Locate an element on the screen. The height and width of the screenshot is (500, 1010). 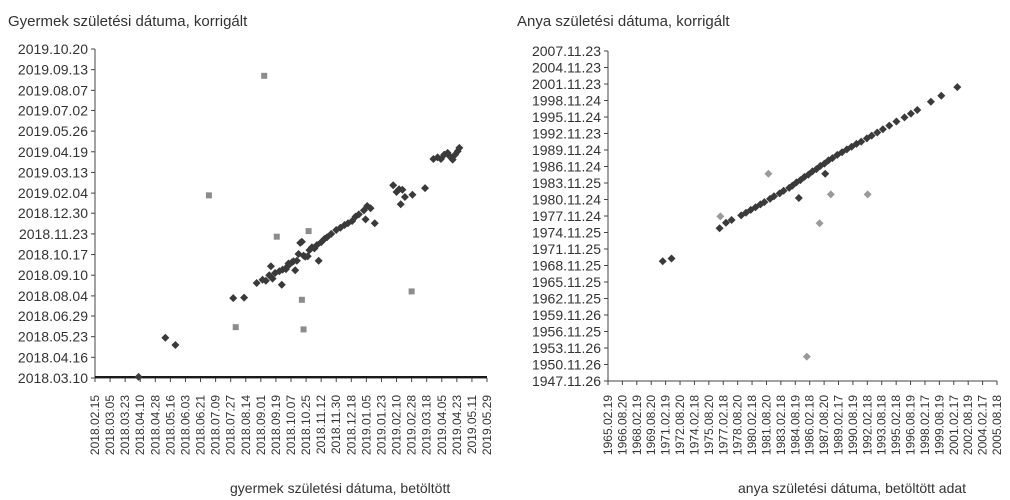
chart-1-x-tick-label: 2019.01.23 is located at coordinates (381, 425).